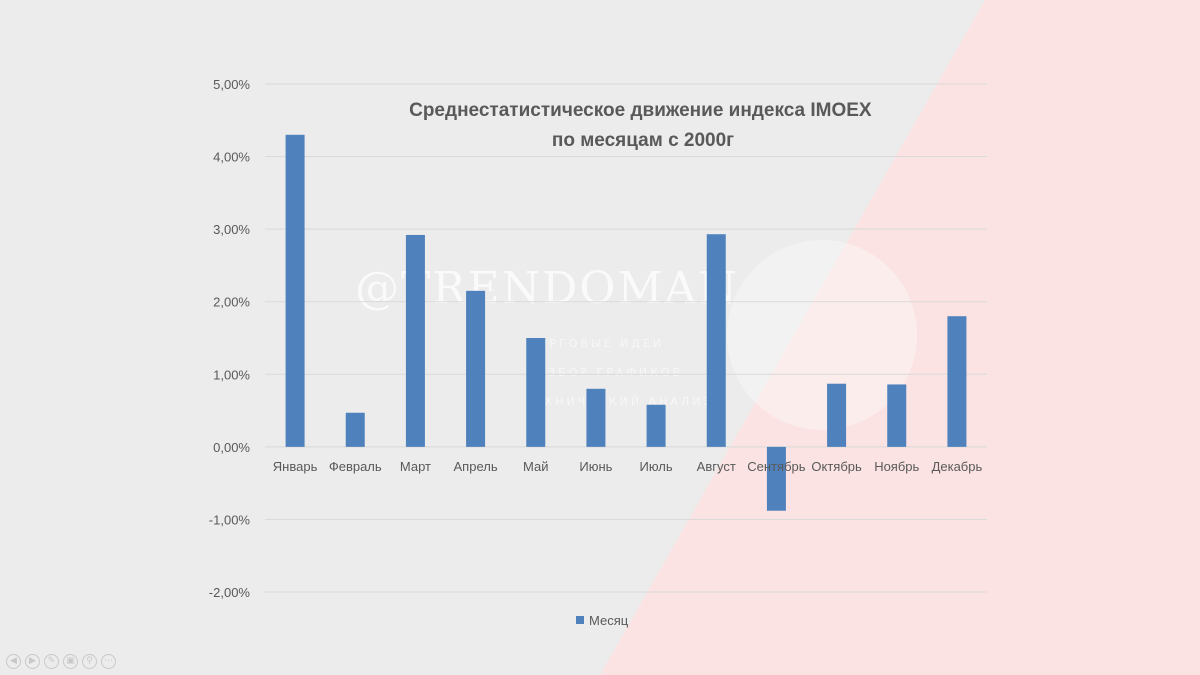 This screenshot has width=1200, height=675. I want to click on x-tick-label: Март, so click(415, 466).